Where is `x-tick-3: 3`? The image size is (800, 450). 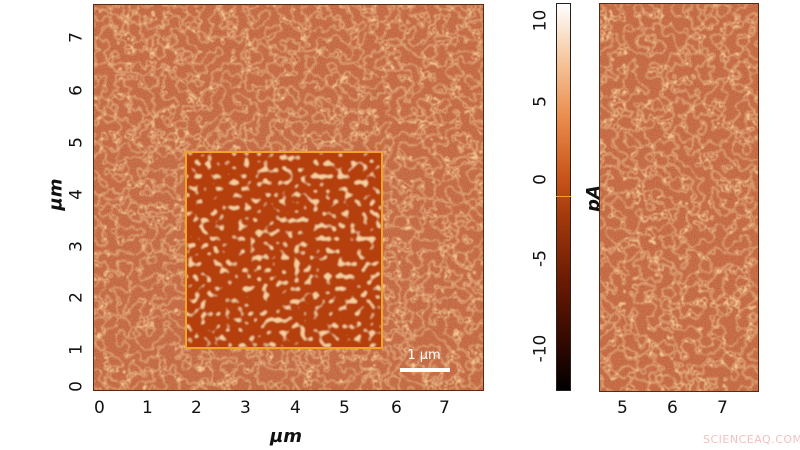 x-tick-3: 3 is located at coordinates (245, 408).